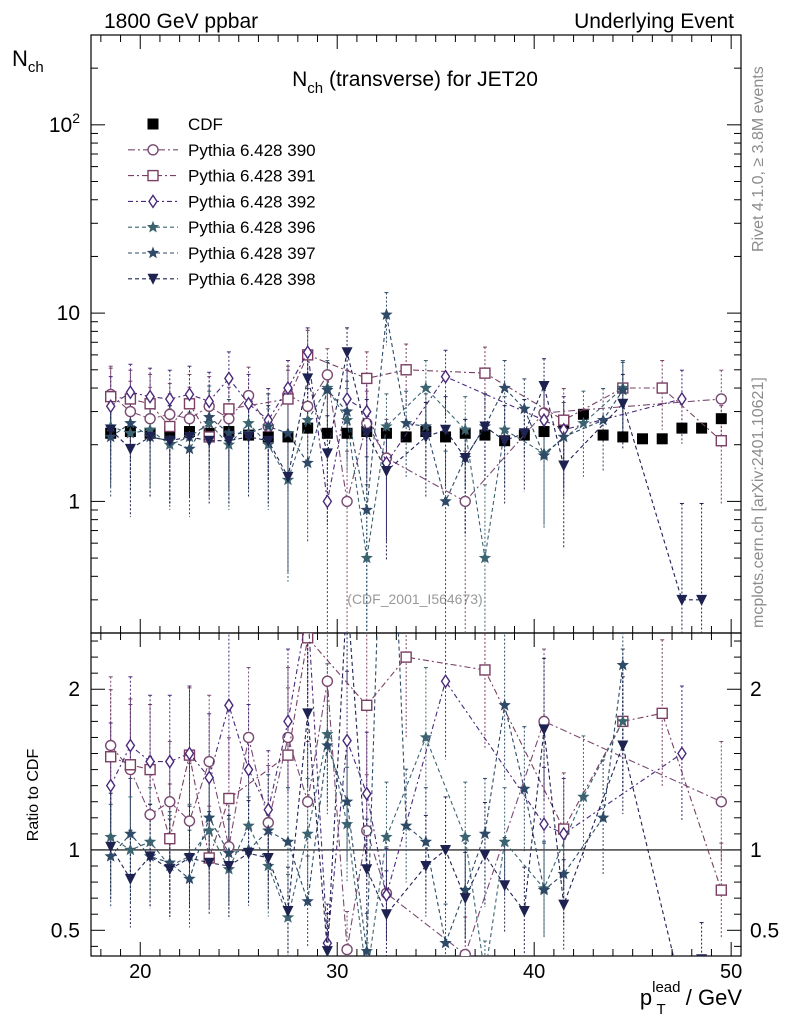  I want to click on legend-label: Pythia 6.428 398, so click(252, 279).